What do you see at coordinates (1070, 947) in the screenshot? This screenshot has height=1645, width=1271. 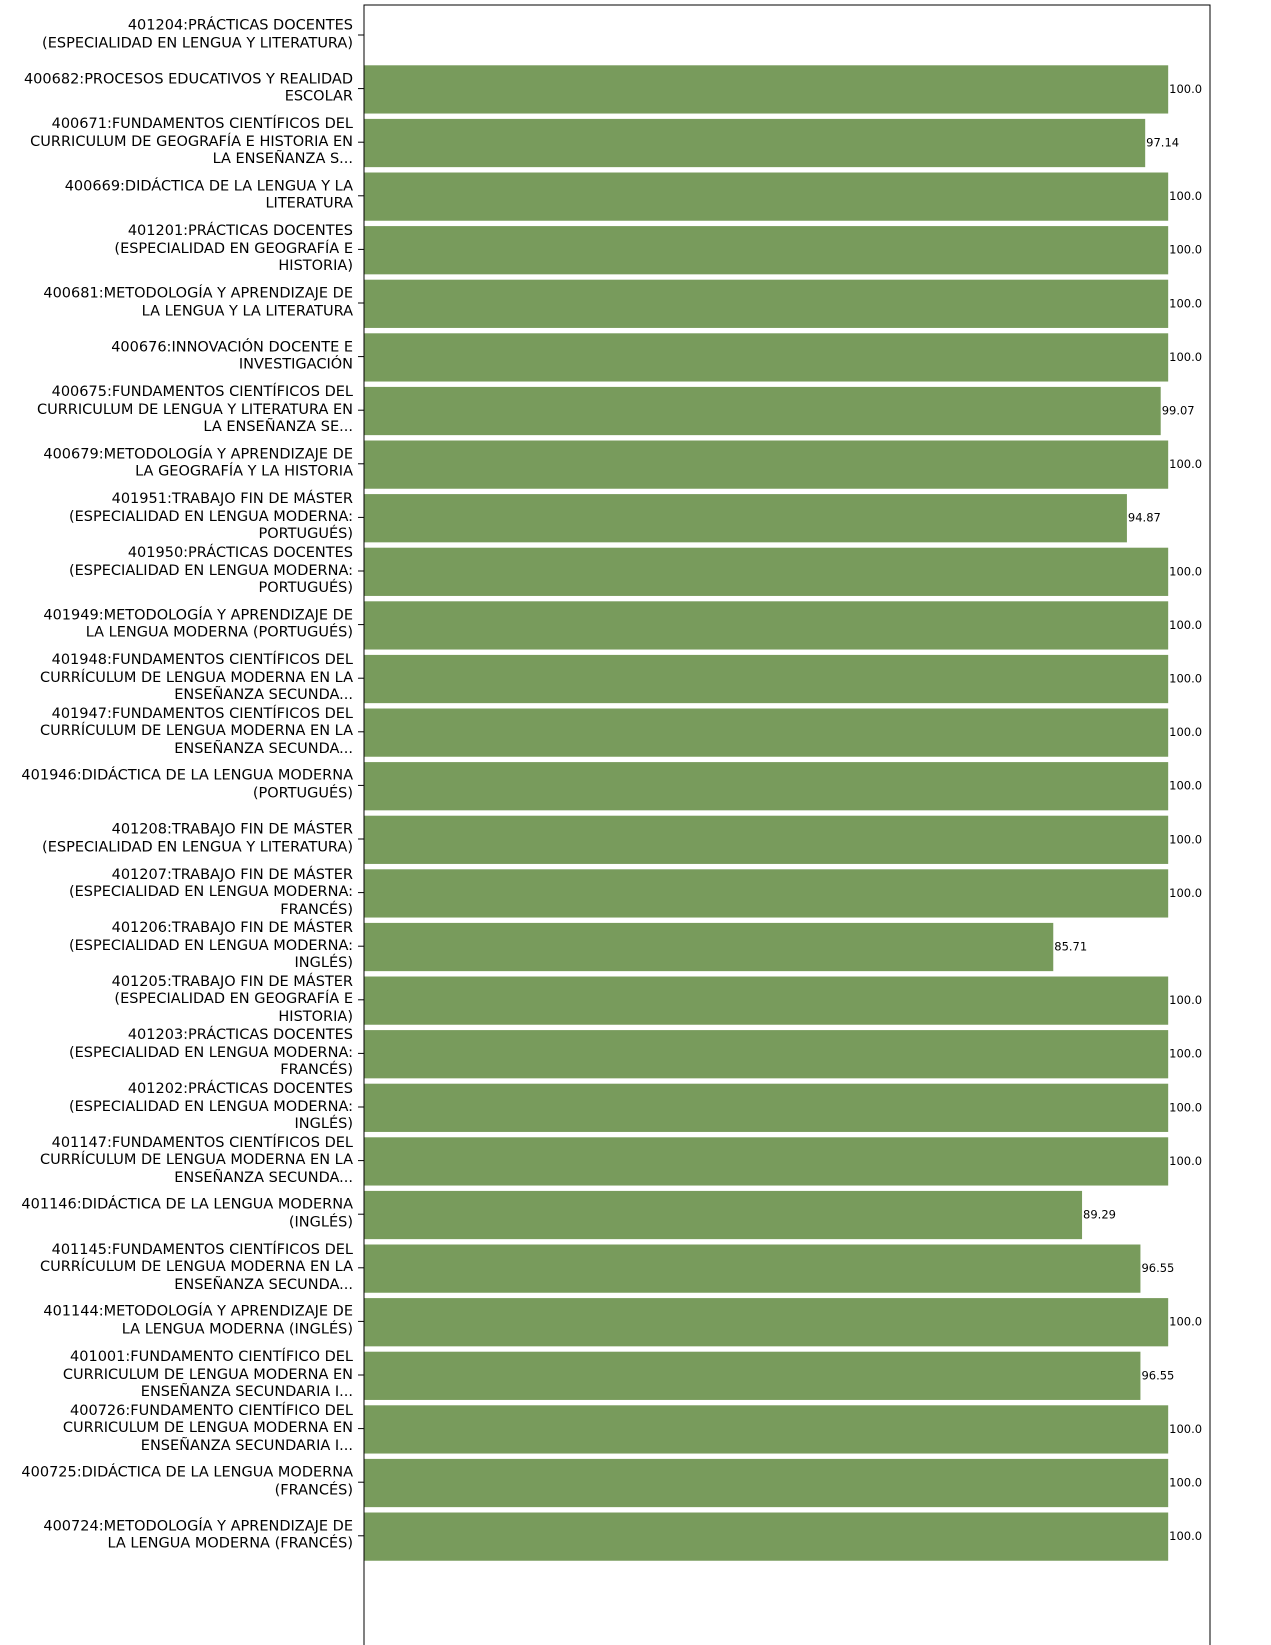 I see `value-label: 85.71` at bounding box center [1070, 947].